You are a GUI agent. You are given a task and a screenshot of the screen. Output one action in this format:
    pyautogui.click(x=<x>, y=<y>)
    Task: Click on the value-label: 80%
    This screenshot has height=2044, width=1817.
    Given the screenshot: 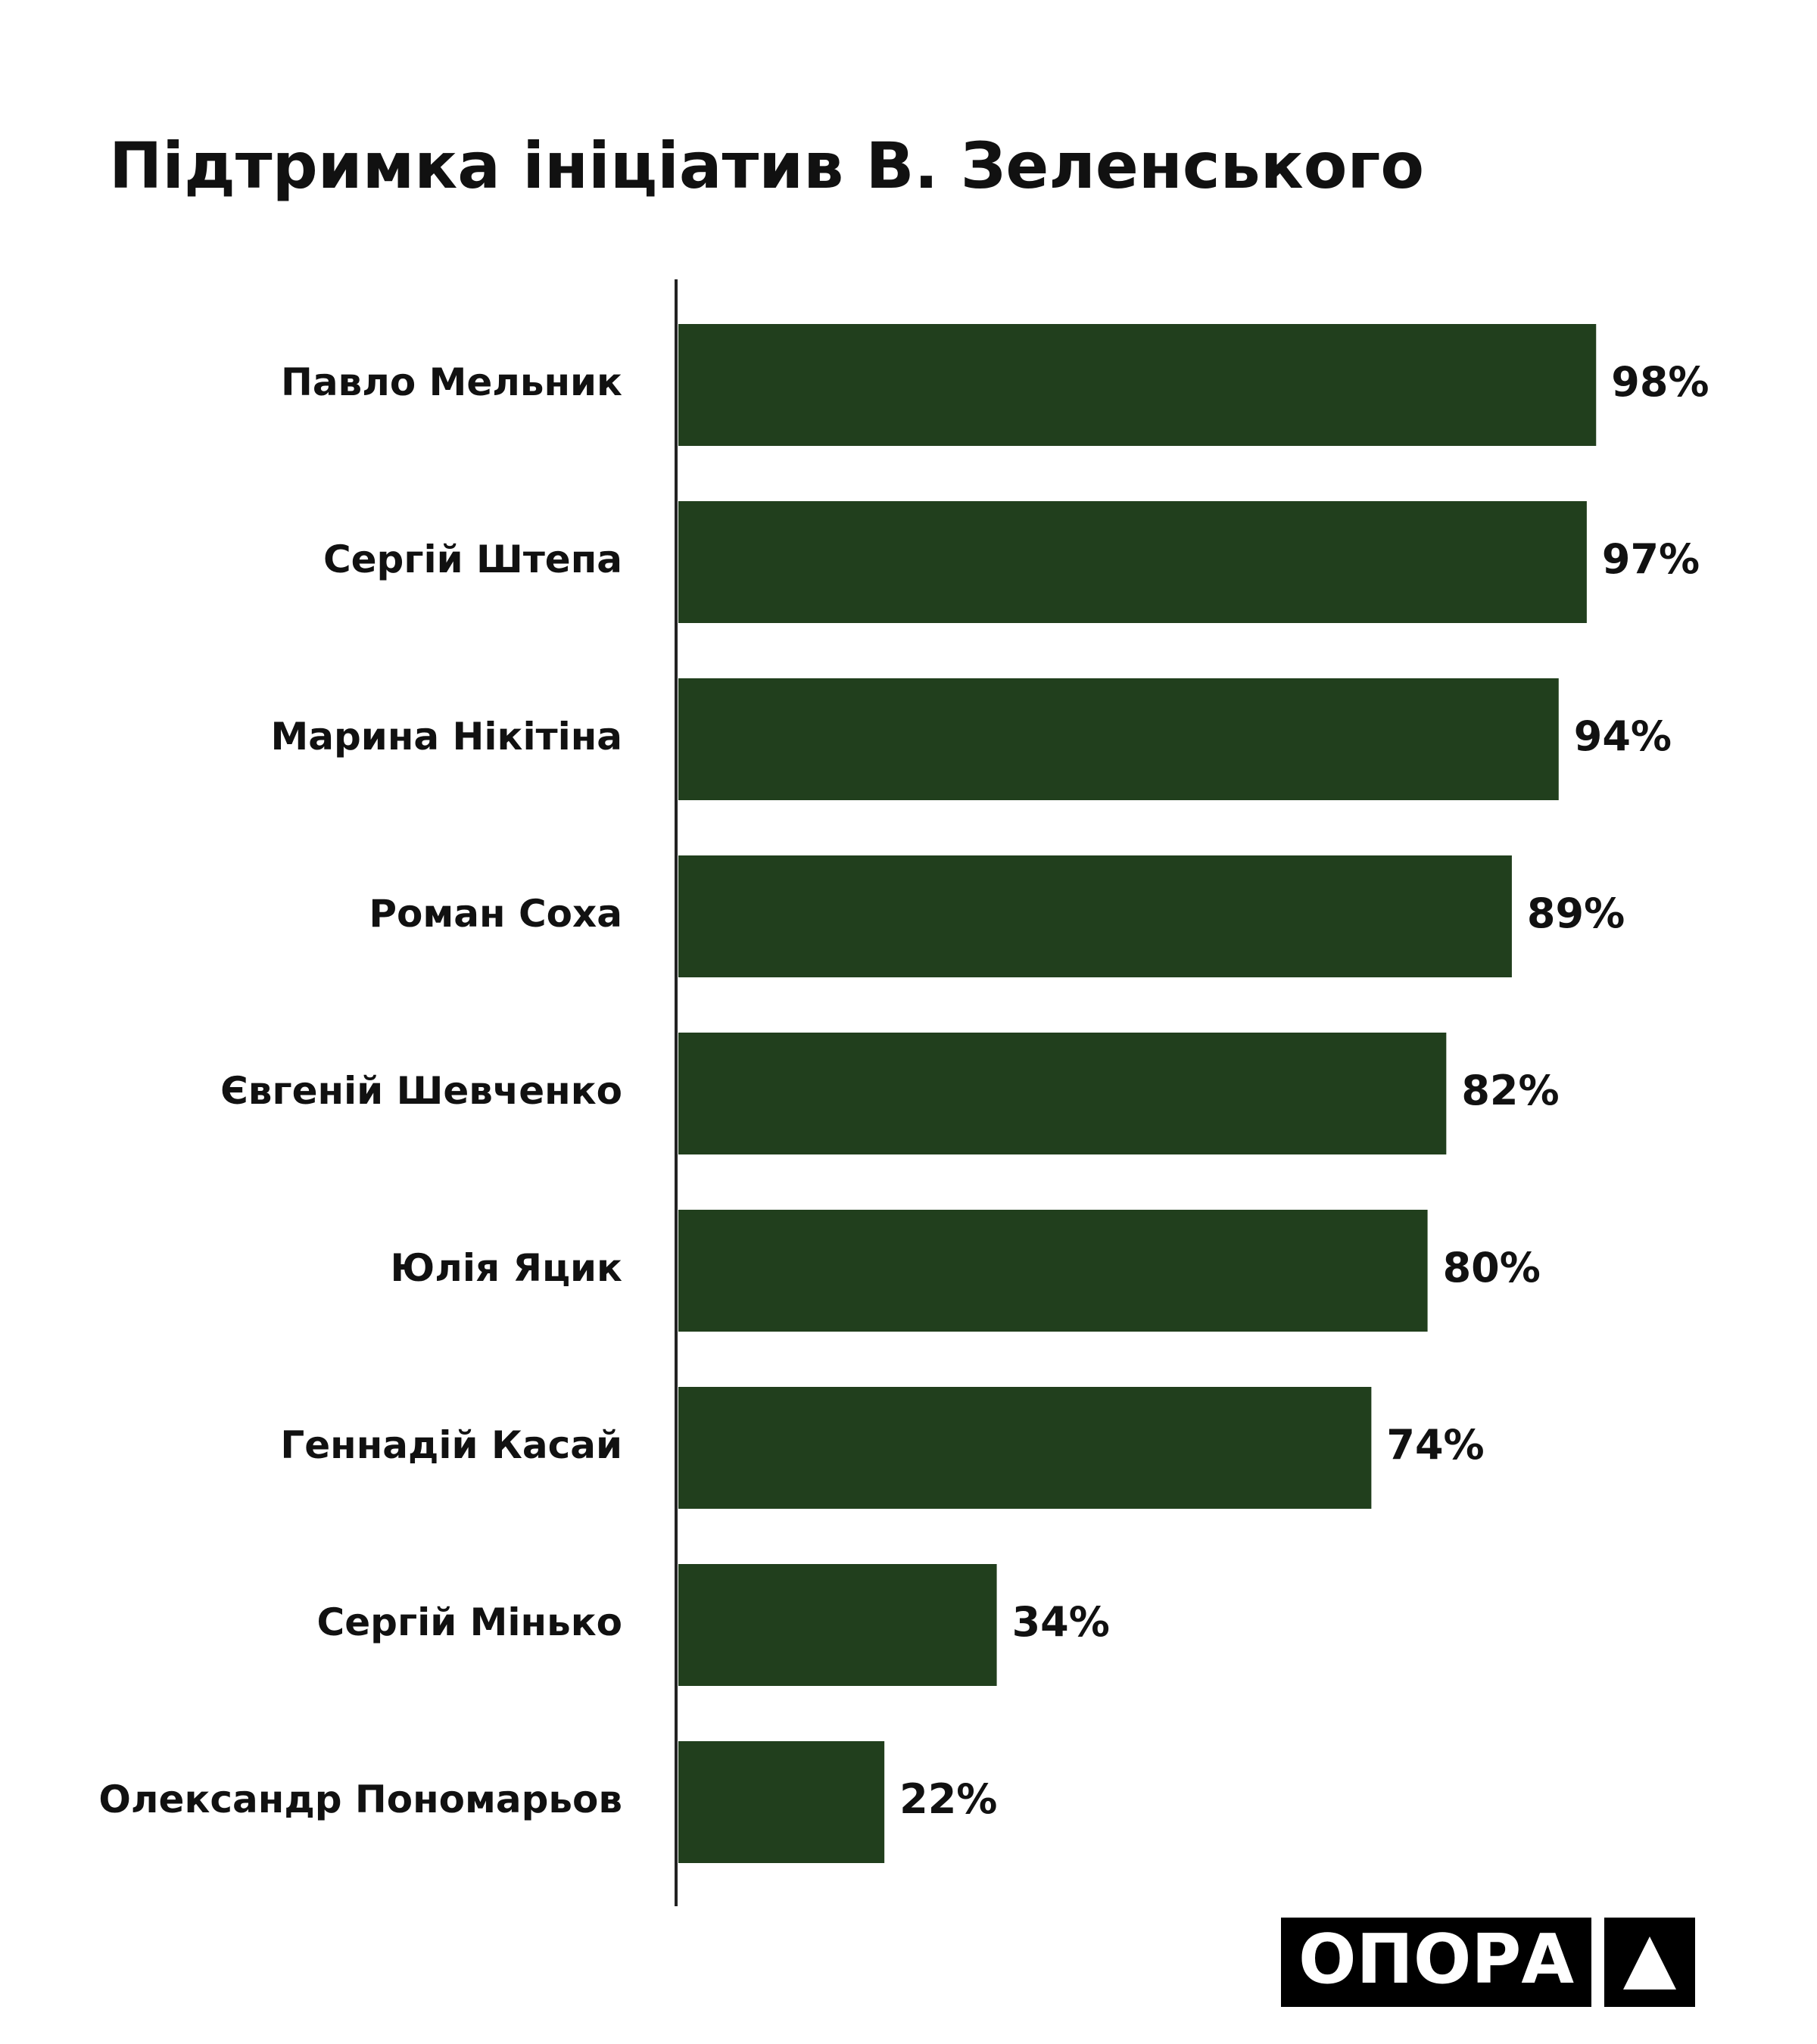 What is the action you would take?
    pyautogui.click(x=1492, y=1268)
    